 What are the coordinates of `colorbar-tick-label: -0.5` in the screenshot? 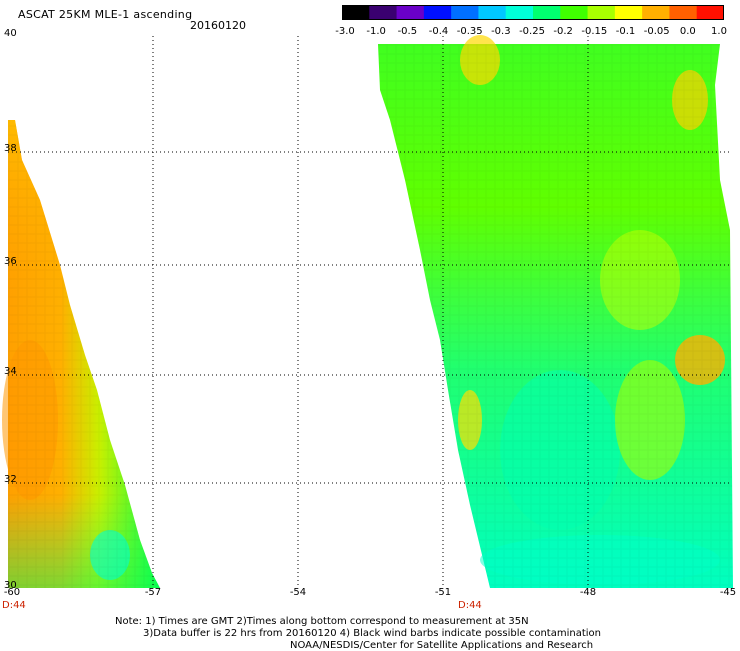 It's located at (407, 31).